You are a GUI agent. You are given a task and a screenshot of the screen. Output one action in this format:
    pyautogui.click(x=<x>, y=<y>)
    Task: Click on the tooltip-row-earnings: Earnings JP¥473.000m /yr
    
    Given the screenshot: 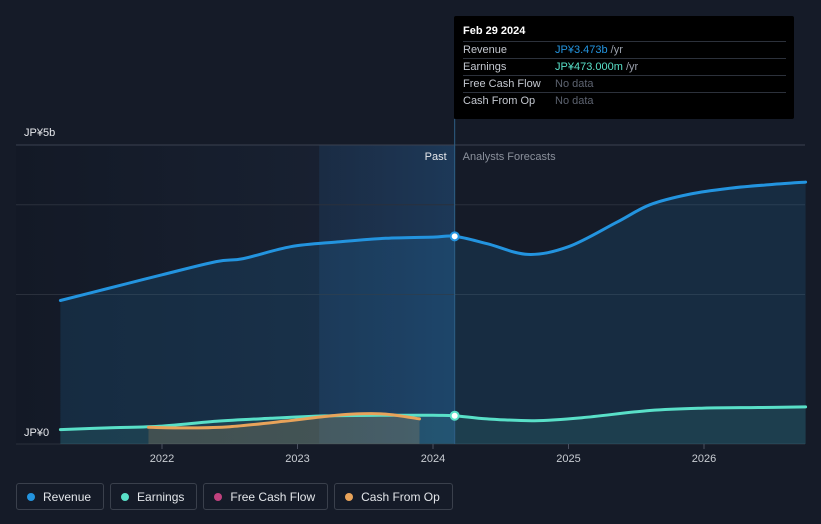 What is the action you would take?
    pyautogui.click(x=624, y=67)
    